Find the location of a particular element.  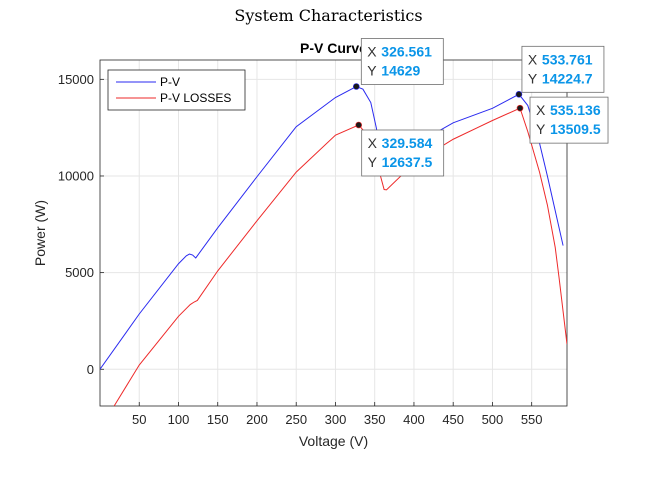

x-tick-label: 550 is located at coordinates (532, 419).